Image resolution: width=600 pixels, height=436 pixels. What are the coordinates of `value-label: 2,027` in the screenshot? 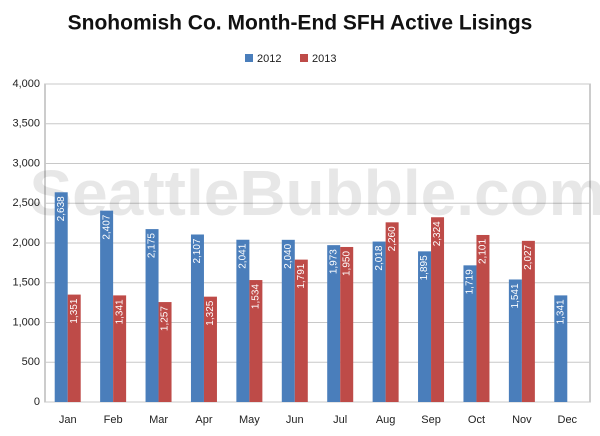 It's located at (528, 256).